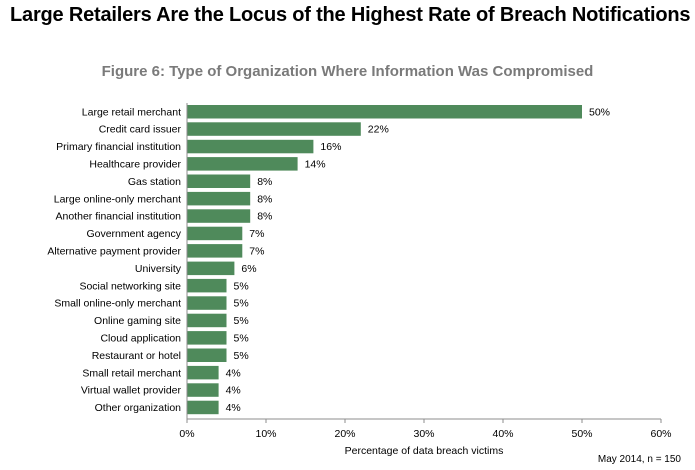  What do you see at coordinates (136, 356) in the screenshot?
I see `category-label: Restaurant or hotel` at bounding box center [136, 356].